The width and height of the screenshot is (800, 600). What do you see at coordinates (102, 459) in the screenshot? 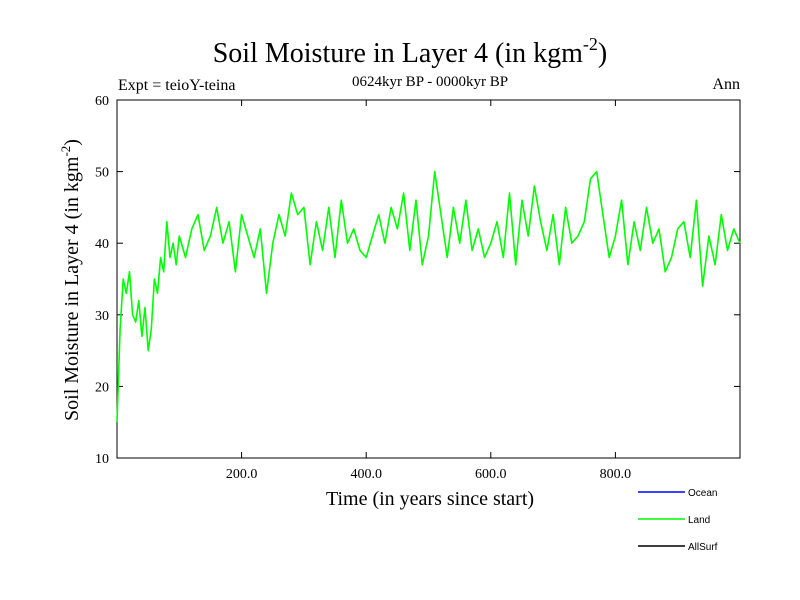
I see `y-tick-label: 10` at bounding box center [102, 459].